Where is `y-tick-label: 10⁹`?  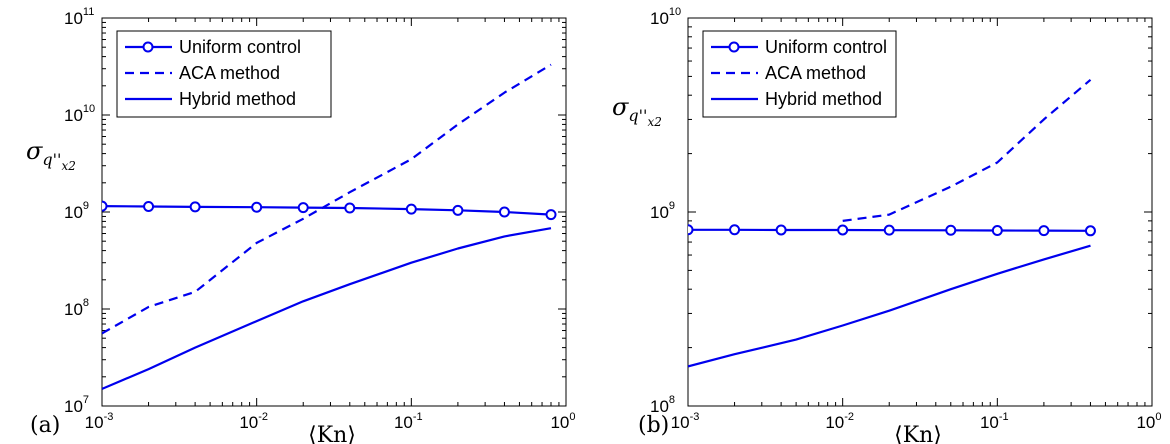 y-tick-label: 10⁹ is located at coordinates (662, 211).